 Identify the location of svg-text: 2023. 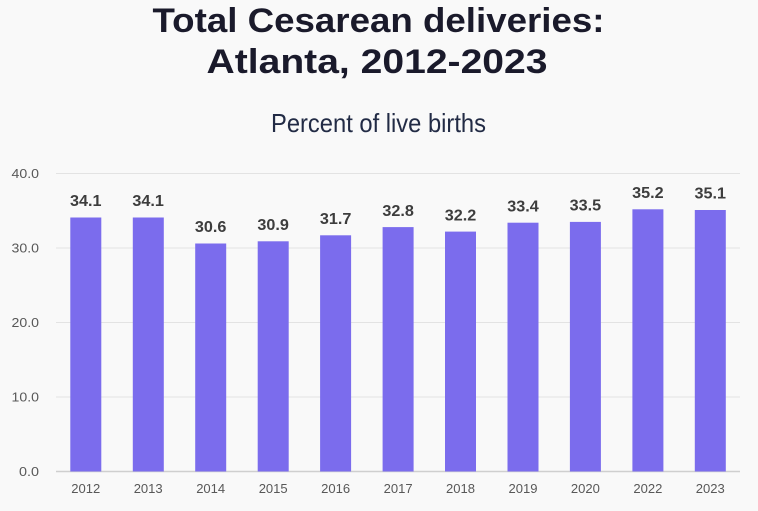
(710, 488).